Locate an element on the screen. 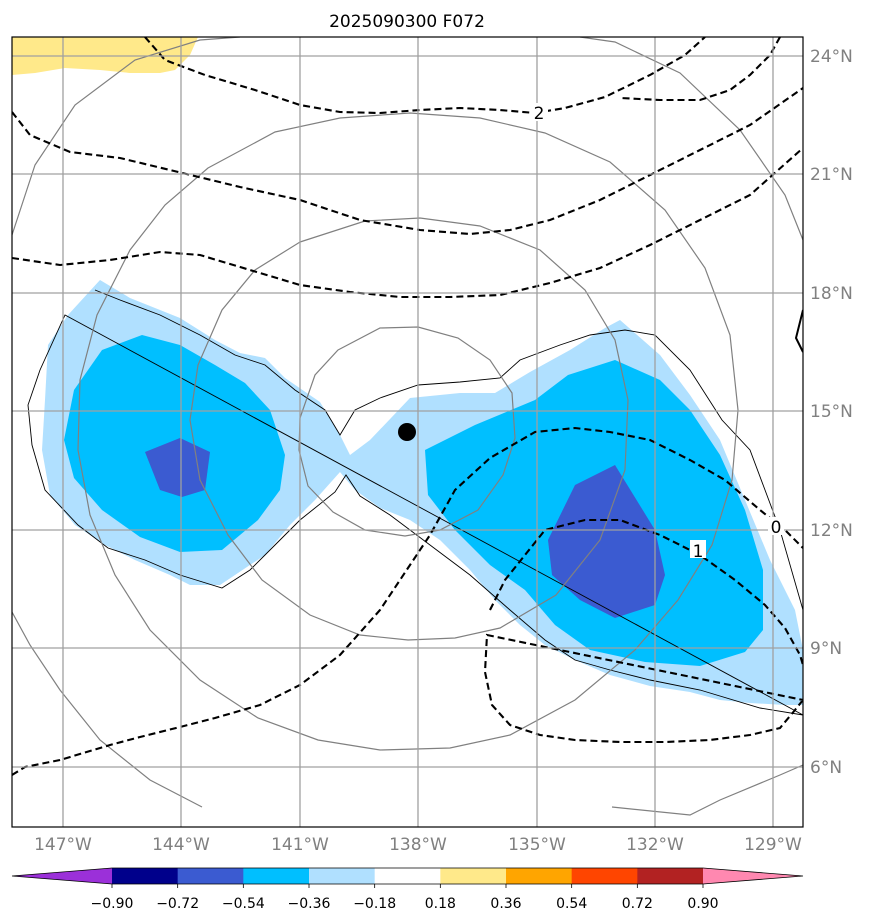 This screenshot has height=924, width=873. contour-label-2: 2 is located at coordinates (539, 114).